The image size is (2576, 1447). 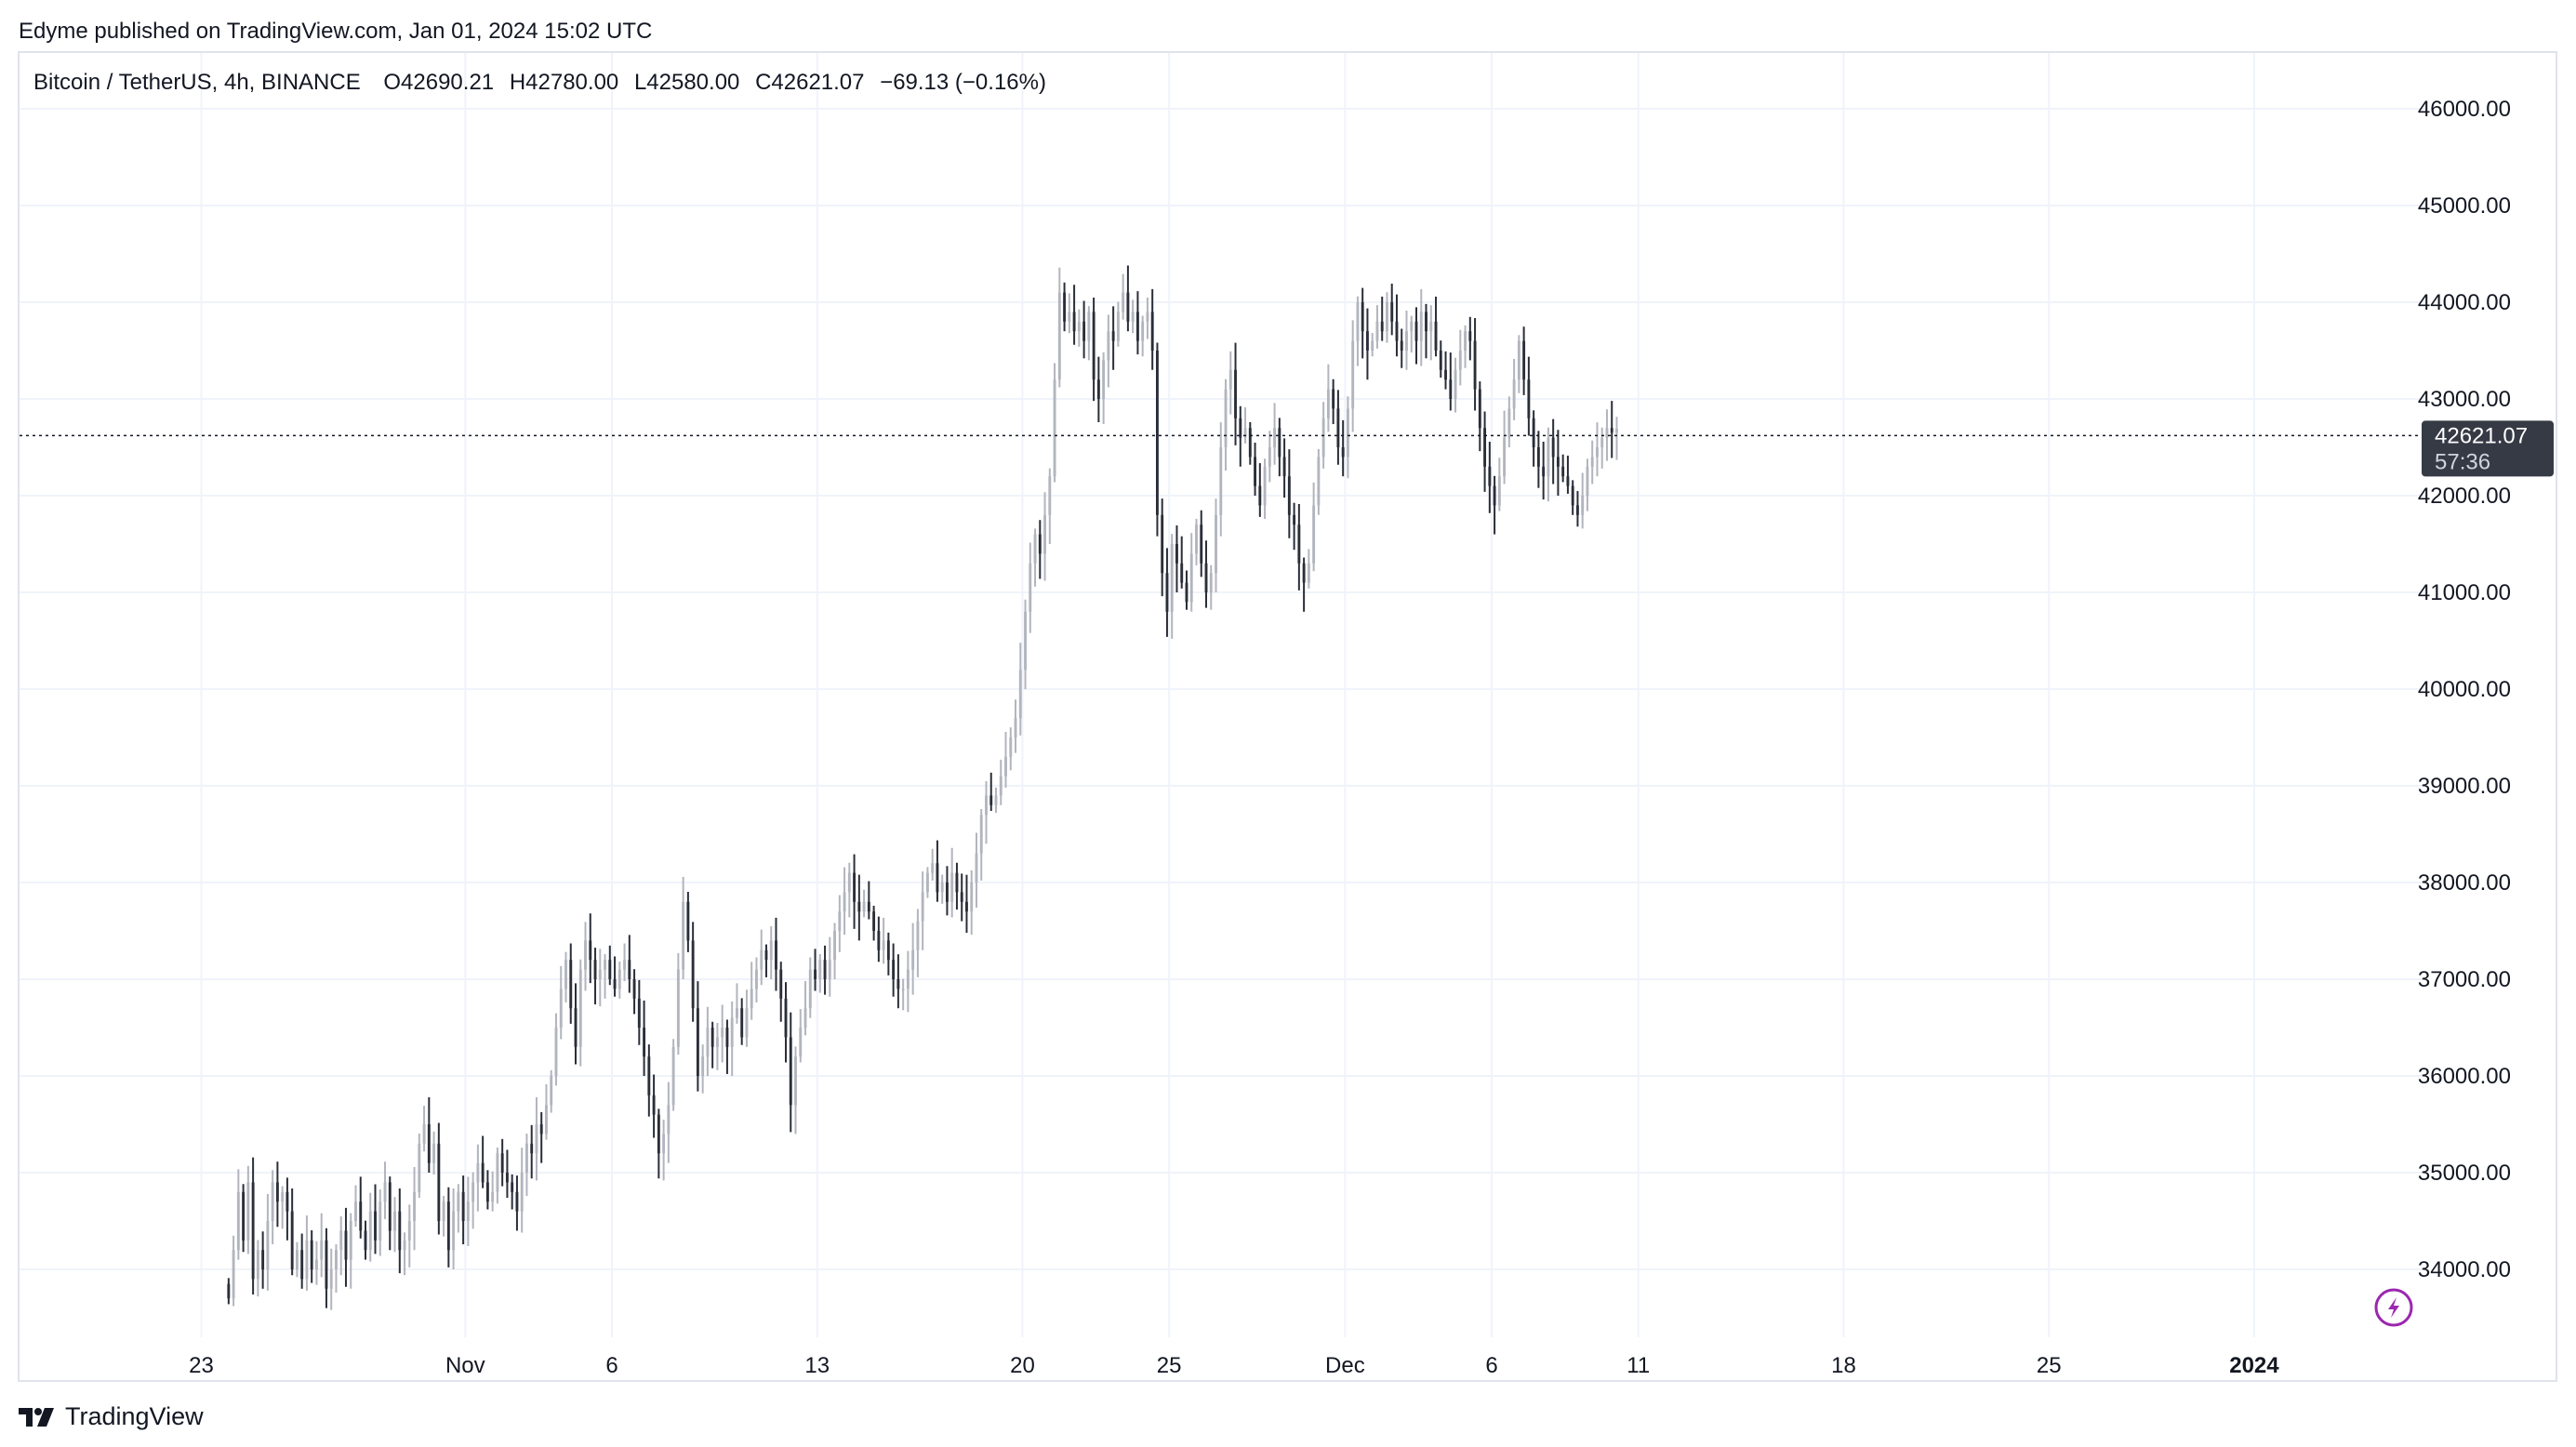 I want to click on x-tick-label: Dec, so click(x=1345, y=1365).